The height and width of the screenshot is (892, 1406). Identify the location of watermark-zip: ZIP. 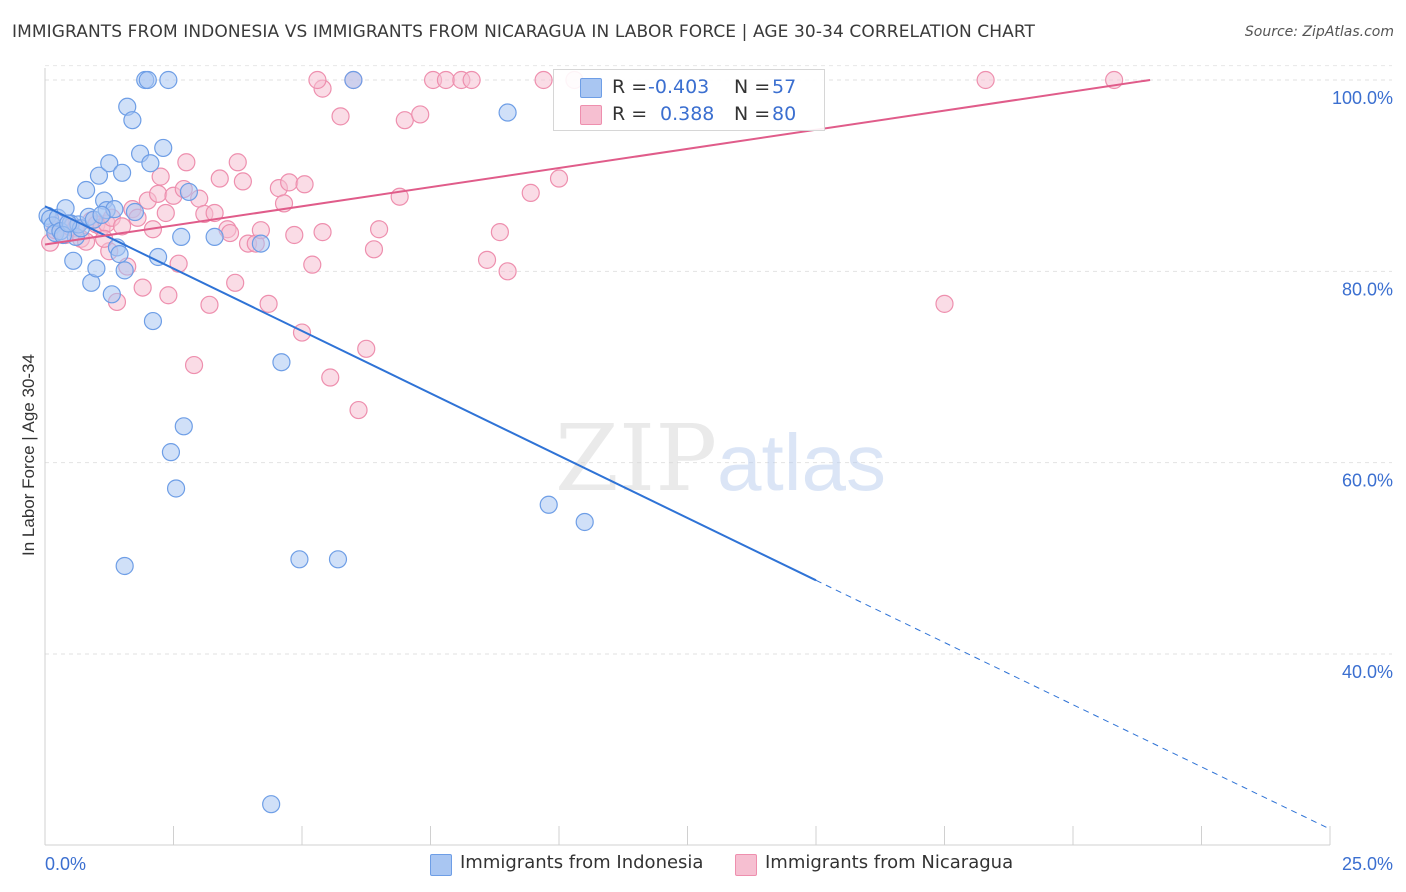
(636, 458).